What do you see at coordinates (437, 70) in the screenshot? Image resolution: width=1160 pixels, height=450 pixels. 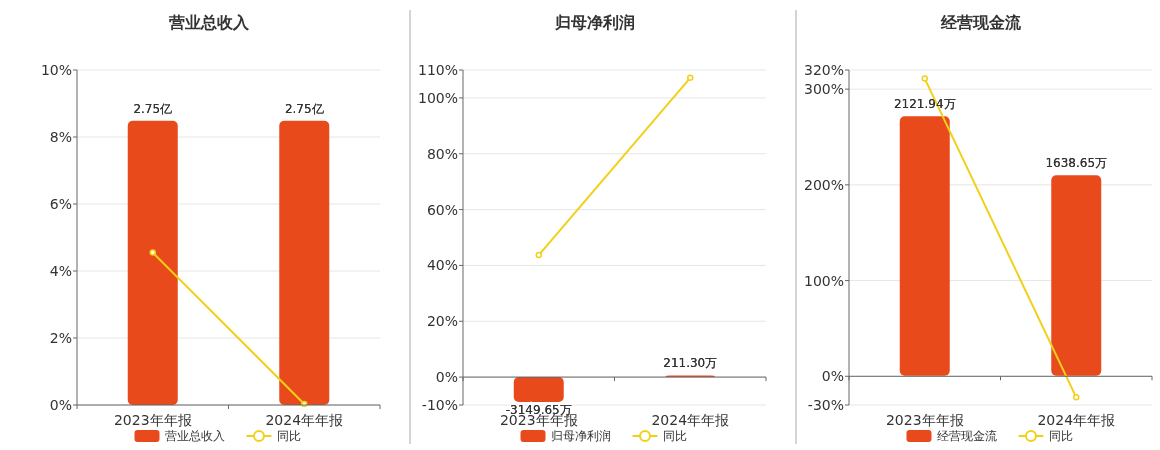 I see `y-tick-label: 110%` at bounding box center [437, 70].